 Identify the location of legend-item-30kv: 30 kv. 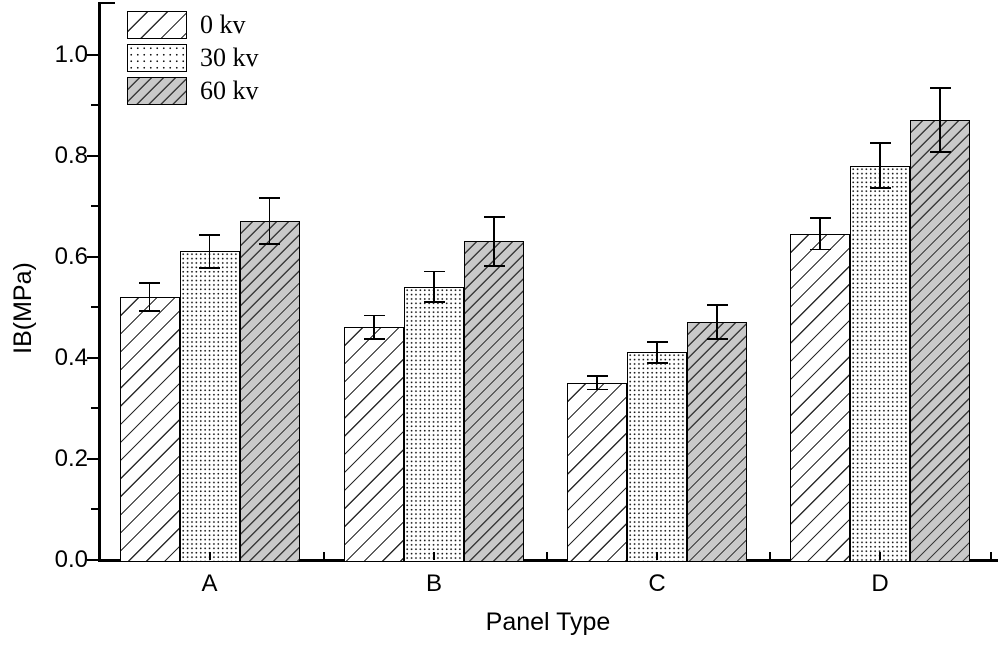
(193, 58).